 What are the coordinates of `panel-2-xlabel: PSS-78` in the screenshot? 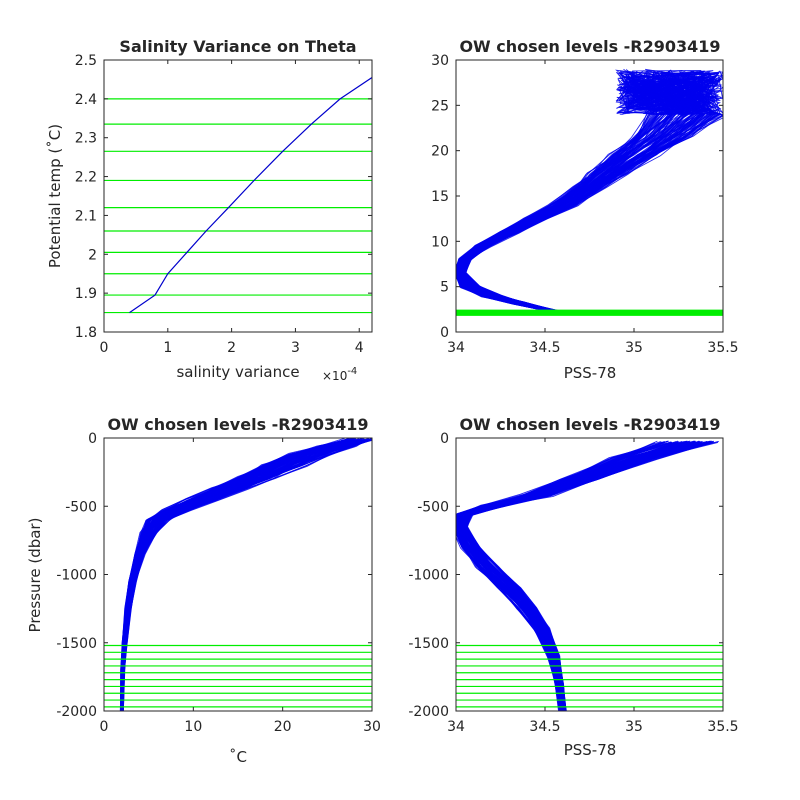 It's located at (590, 373).